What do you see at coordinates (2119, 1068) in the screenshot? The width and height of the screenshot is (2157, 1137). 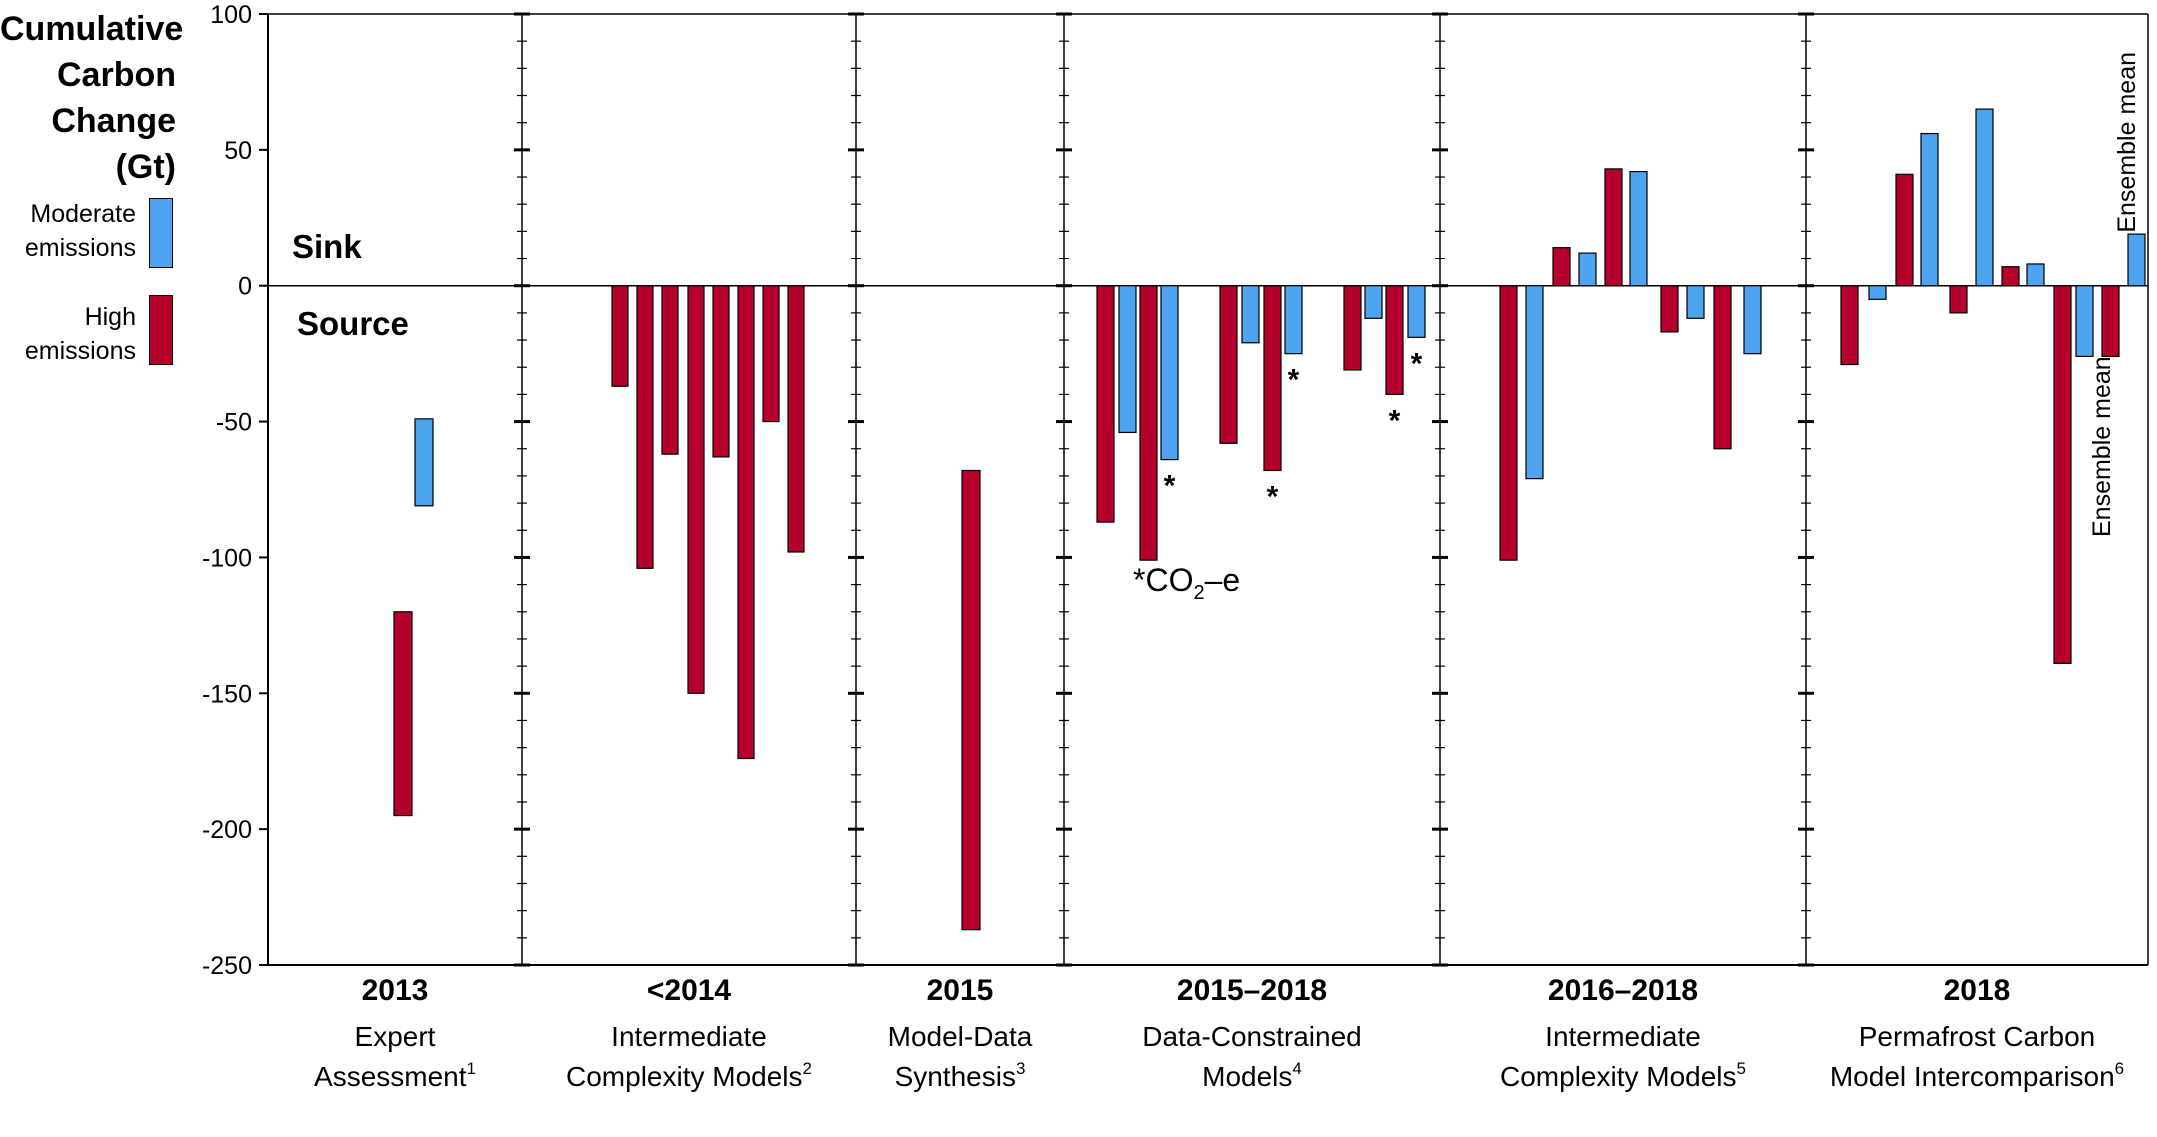 I see `group-footnote-marker: 6` at bounding box center [2119, 1068].